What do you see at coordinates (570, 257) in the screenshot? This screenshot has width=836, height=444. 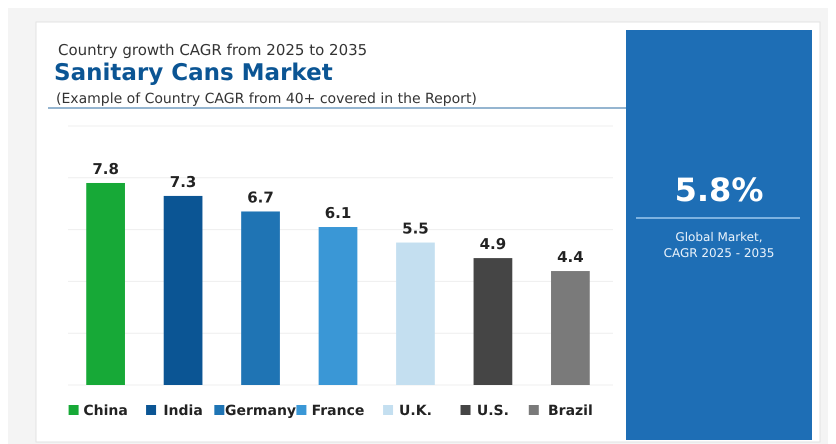 I see `data-label: 4.4` at bounding box center [570, 257].